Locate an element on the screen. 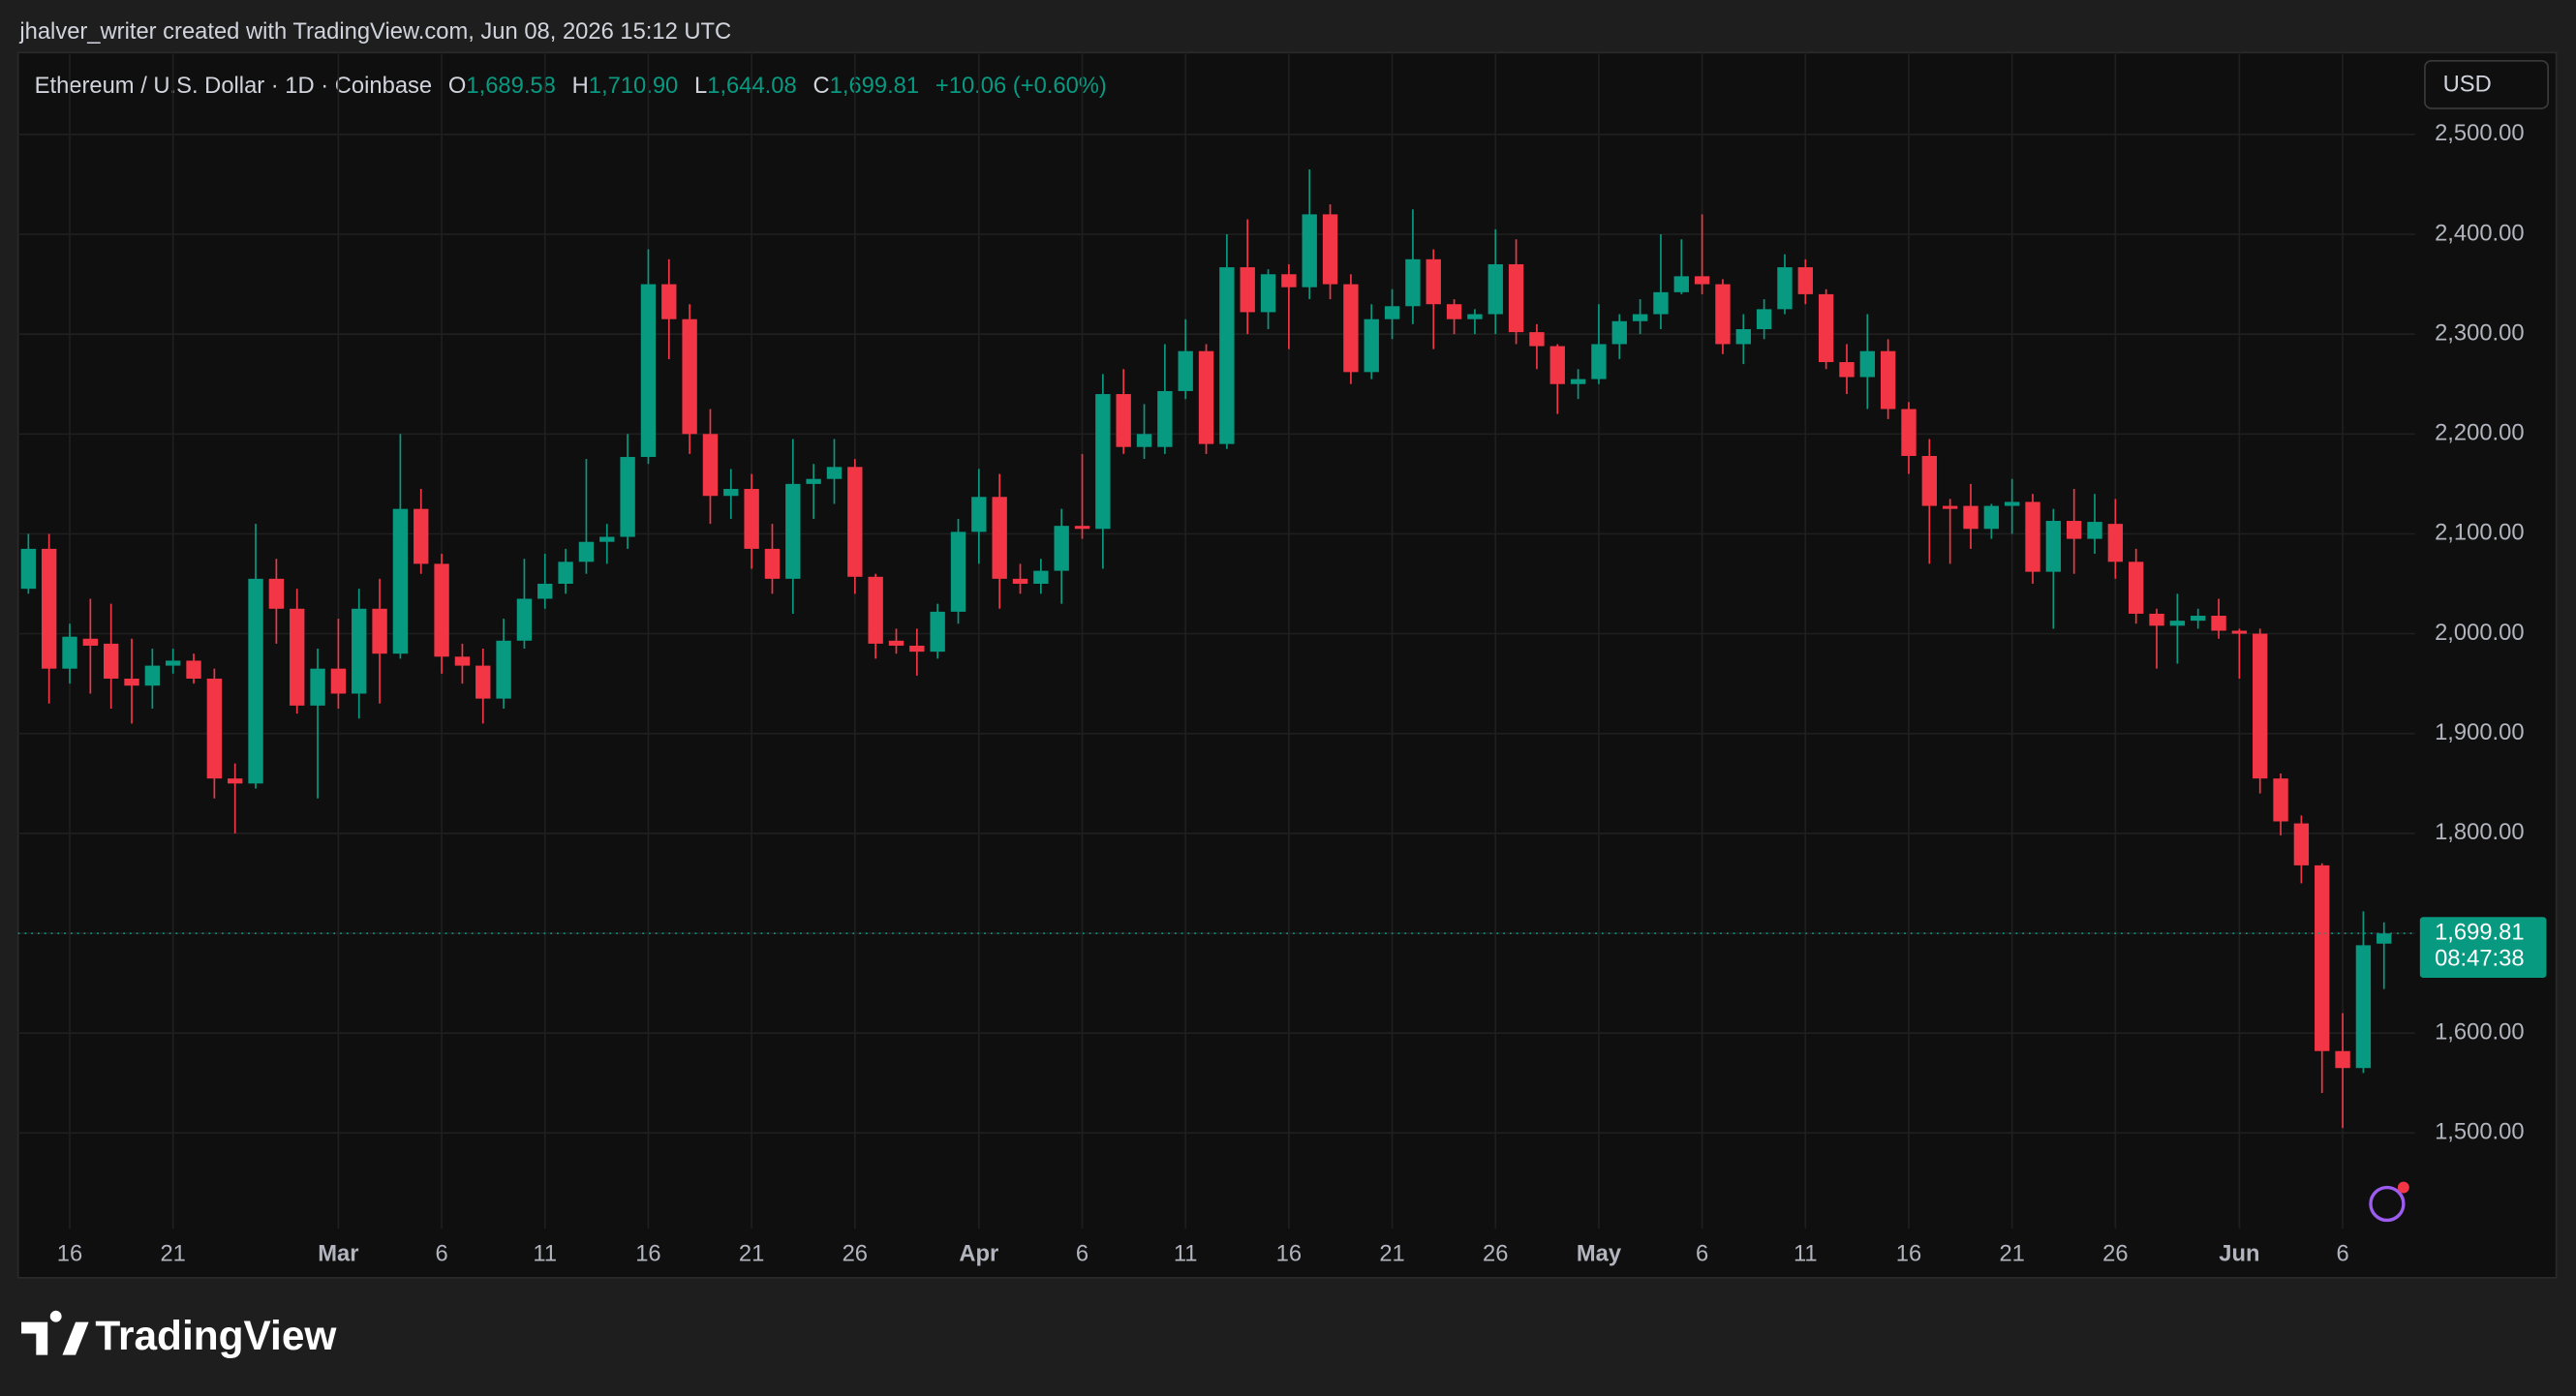 Image resolution: width=2576 pixels, height=1396 pixels. y-tick-label: 1,900.00 is located at coordinates (2479, 732).